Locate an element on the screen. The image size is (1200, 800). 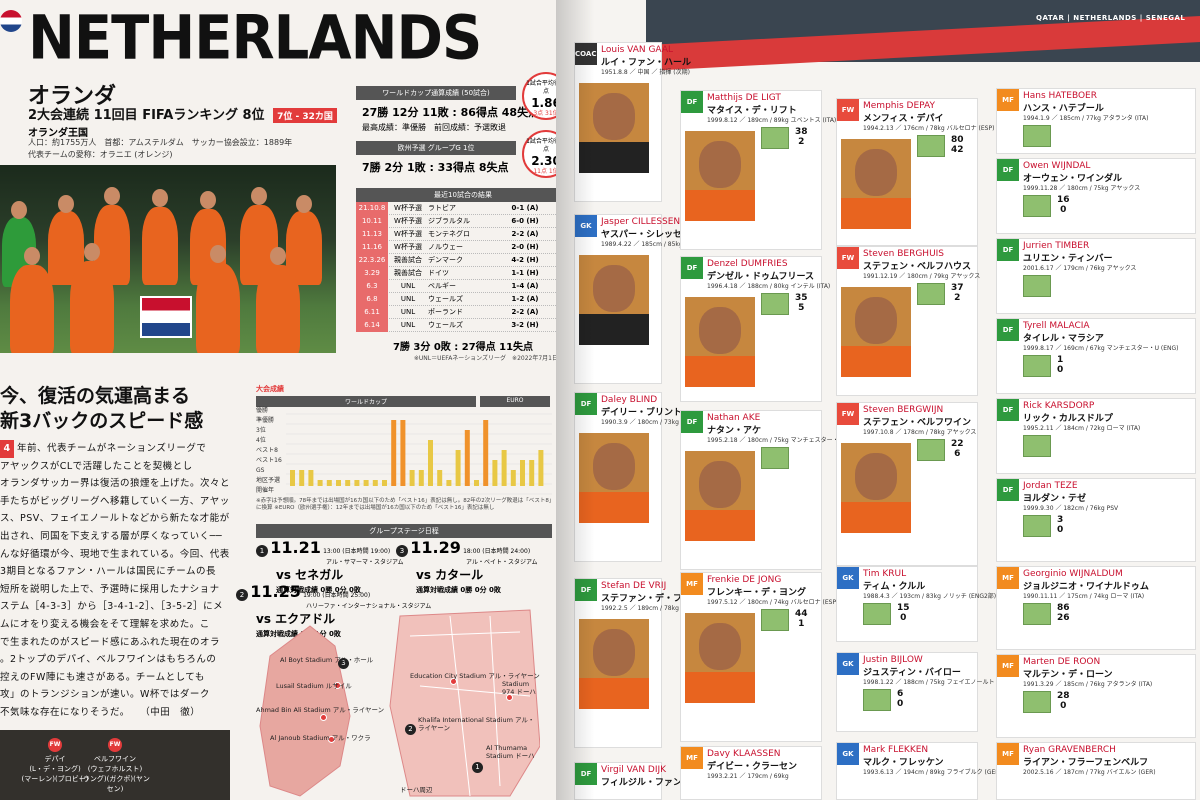
wc-record-header: ワールドカップ通算成績 (50試合) is located at coordinates (436, 93).